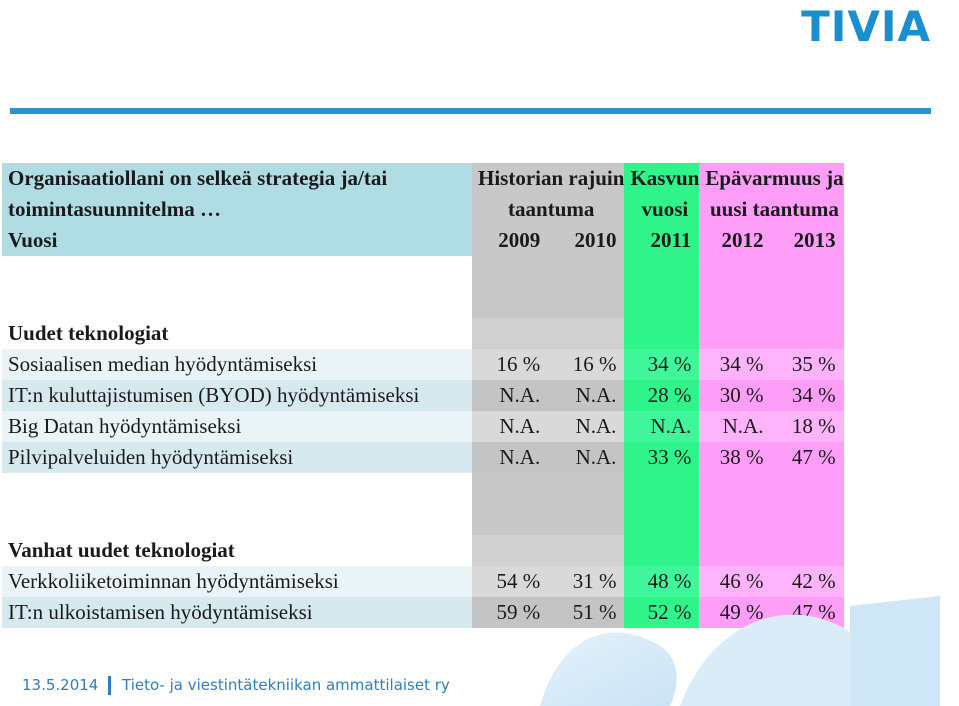 This screenshot has height=706, width=959. What do you see at coordinates (237, 333) in the screenshot?
I see `section-title: Uudet teknologiat` at bounding box center [237, 333].